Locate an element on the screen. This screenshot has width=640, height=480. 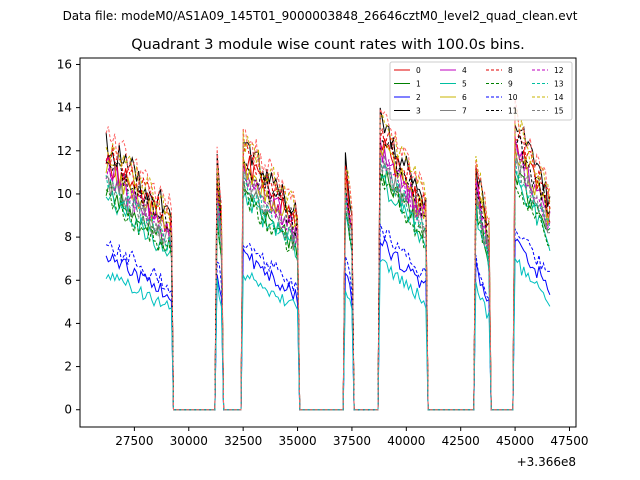
y-tick-label: 6 is located at coordinates (68, 280).